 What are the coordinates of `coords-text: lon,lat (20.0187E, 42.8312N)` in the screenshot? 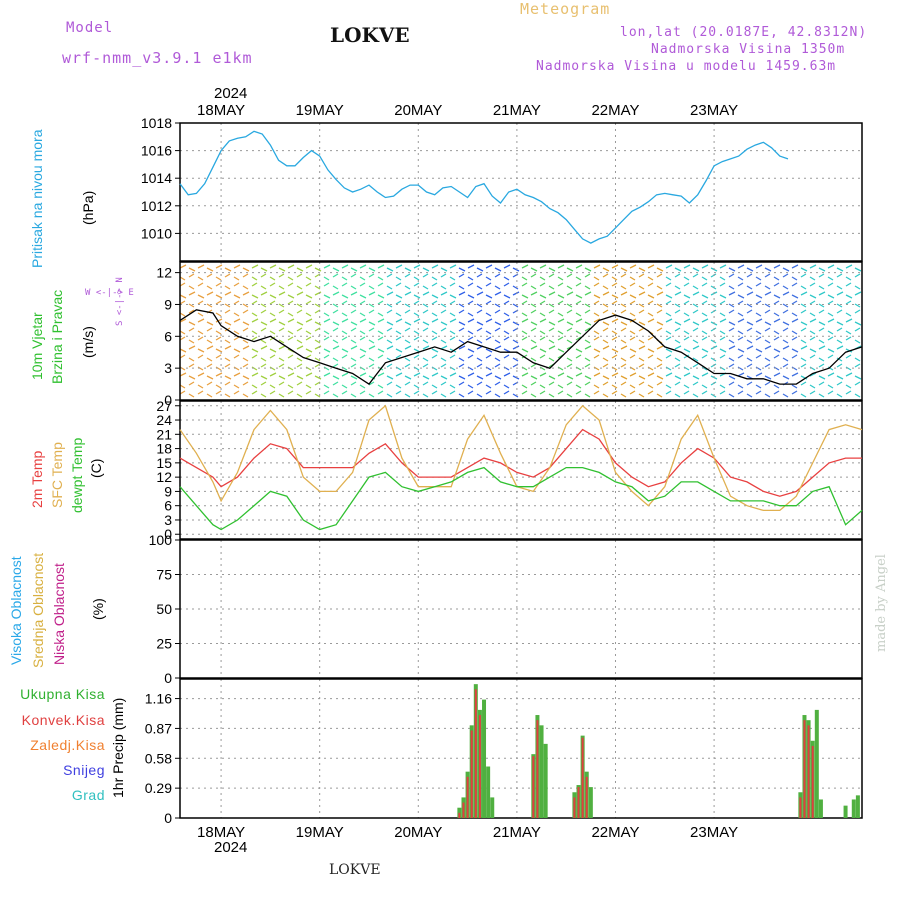 It's located at (744, 32).